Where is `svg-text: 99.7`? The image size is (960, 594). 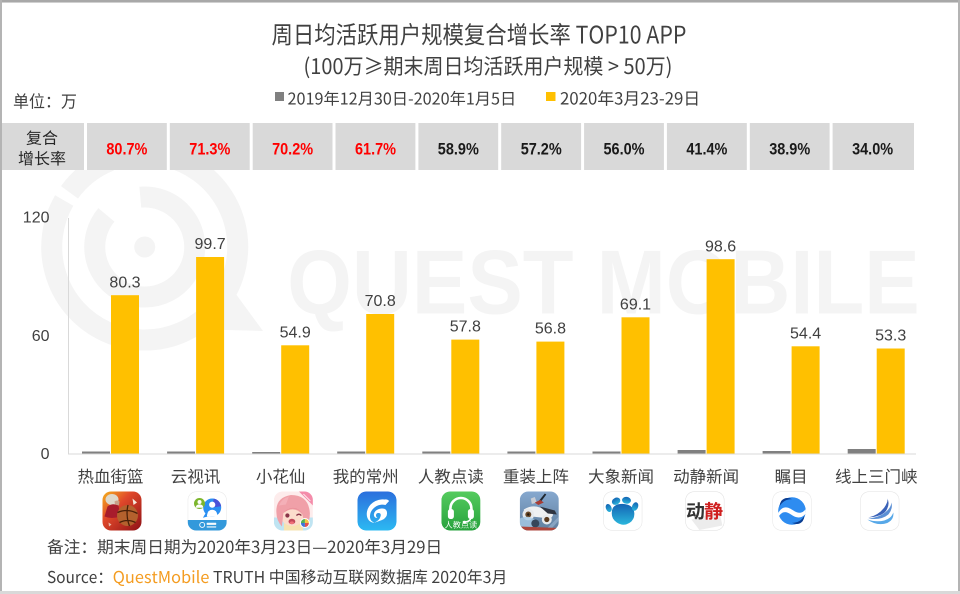 svg-text: 99.7 is located at coordinates (210, 244).